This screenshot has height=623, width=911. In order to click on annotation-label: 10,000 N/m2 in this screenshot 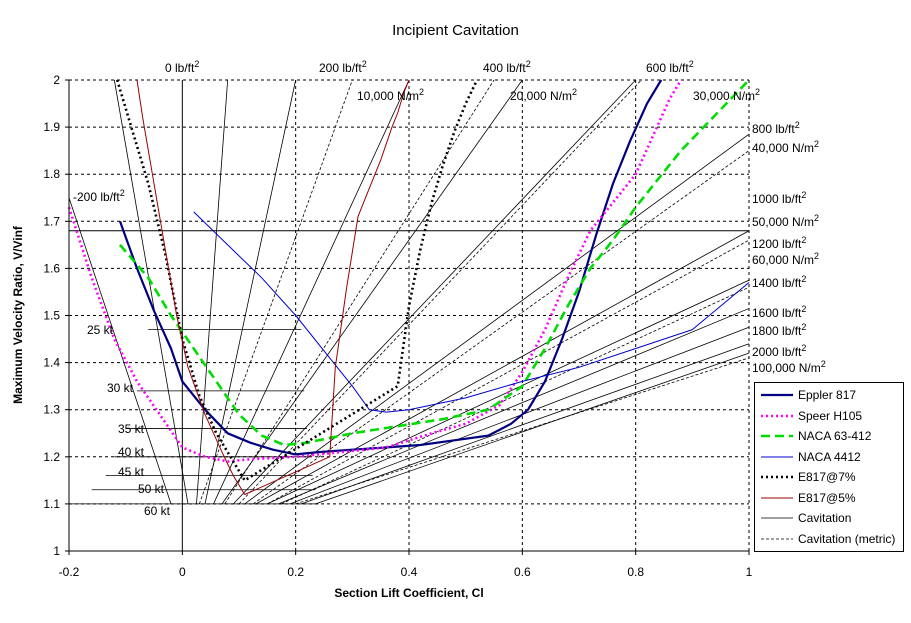, I will do `click(390, 95)`.